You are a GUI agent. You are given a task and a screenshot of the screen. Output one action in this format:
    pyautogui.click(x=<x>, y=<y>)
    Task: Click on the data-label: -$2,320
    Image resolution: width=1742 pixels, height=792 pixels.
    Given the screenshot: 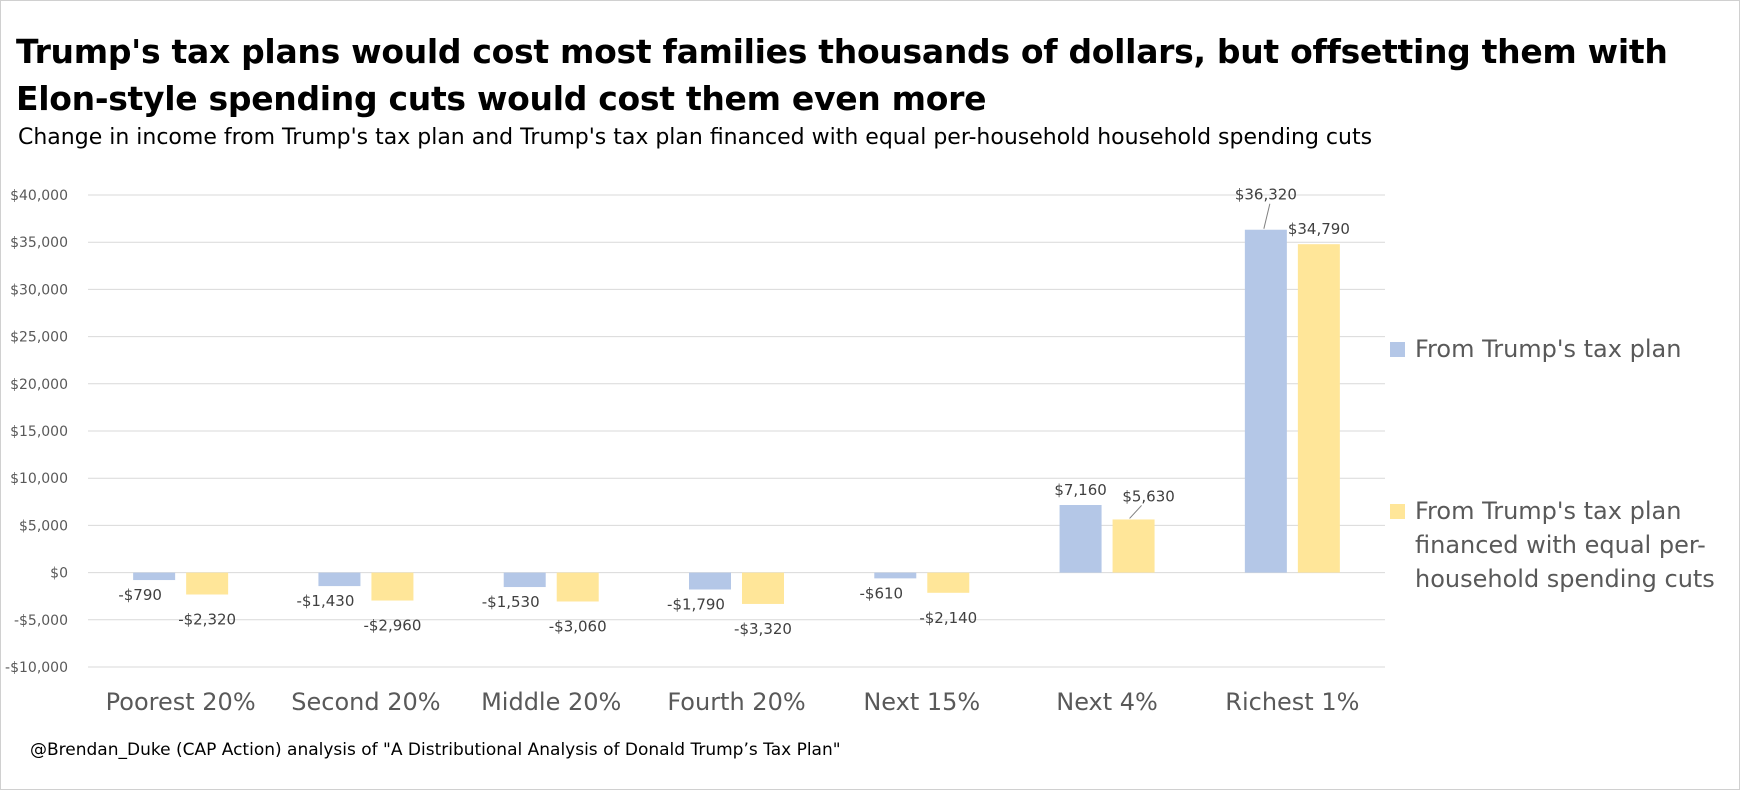 What is the action you would take?
    pyautogui.click(x=207, y=620)
    